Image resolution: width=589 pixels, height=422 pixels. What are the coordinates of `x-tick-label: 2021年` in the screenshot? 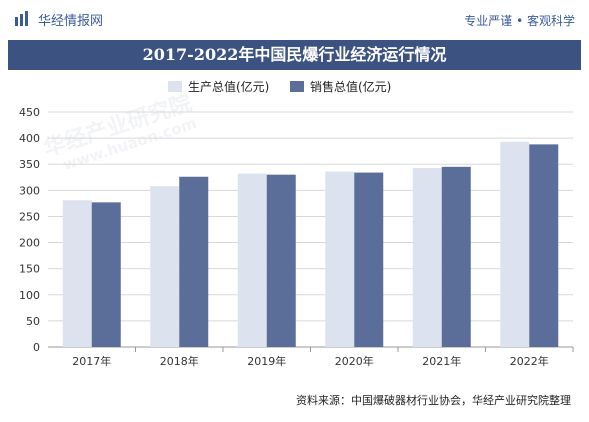 It's located at (441, 361).